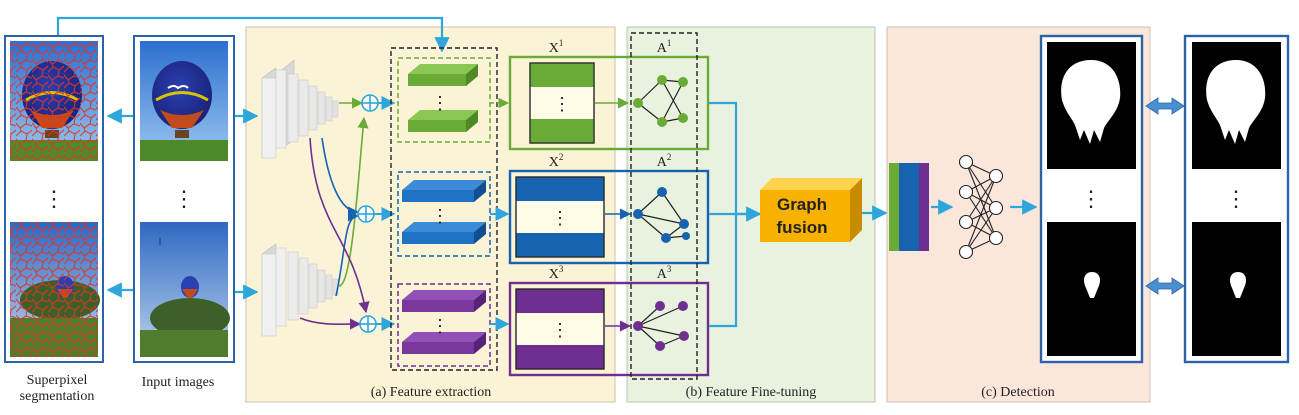  Describe the element at coordinates (1017, 392) in the screenshot. I see `panel-c-label: (c) Detection` at that location.